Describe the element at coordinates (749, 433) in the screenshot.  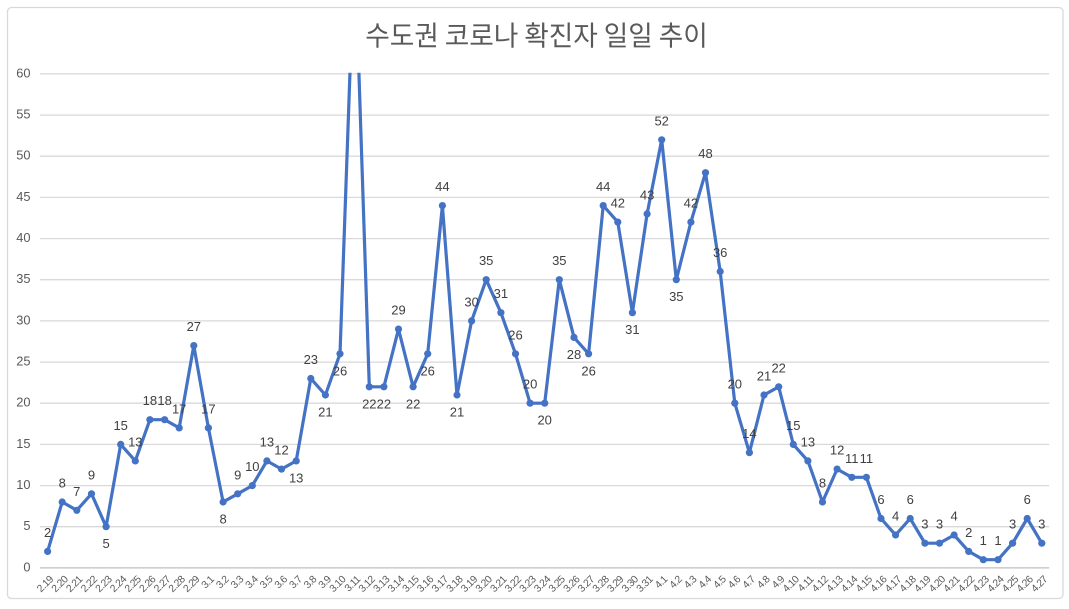
I see `svg-text: 14` at that location.